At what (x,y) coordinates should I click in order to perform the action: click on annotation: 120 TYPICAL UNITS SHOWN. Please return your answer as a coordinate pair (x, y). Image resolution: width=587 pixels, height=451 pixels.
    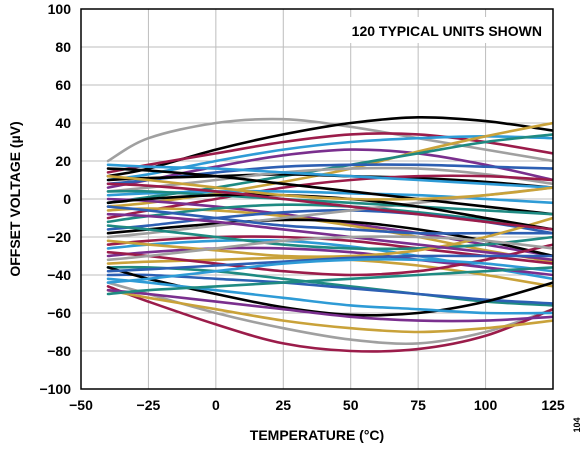
    Looking at the image, I should click on (447, 31).